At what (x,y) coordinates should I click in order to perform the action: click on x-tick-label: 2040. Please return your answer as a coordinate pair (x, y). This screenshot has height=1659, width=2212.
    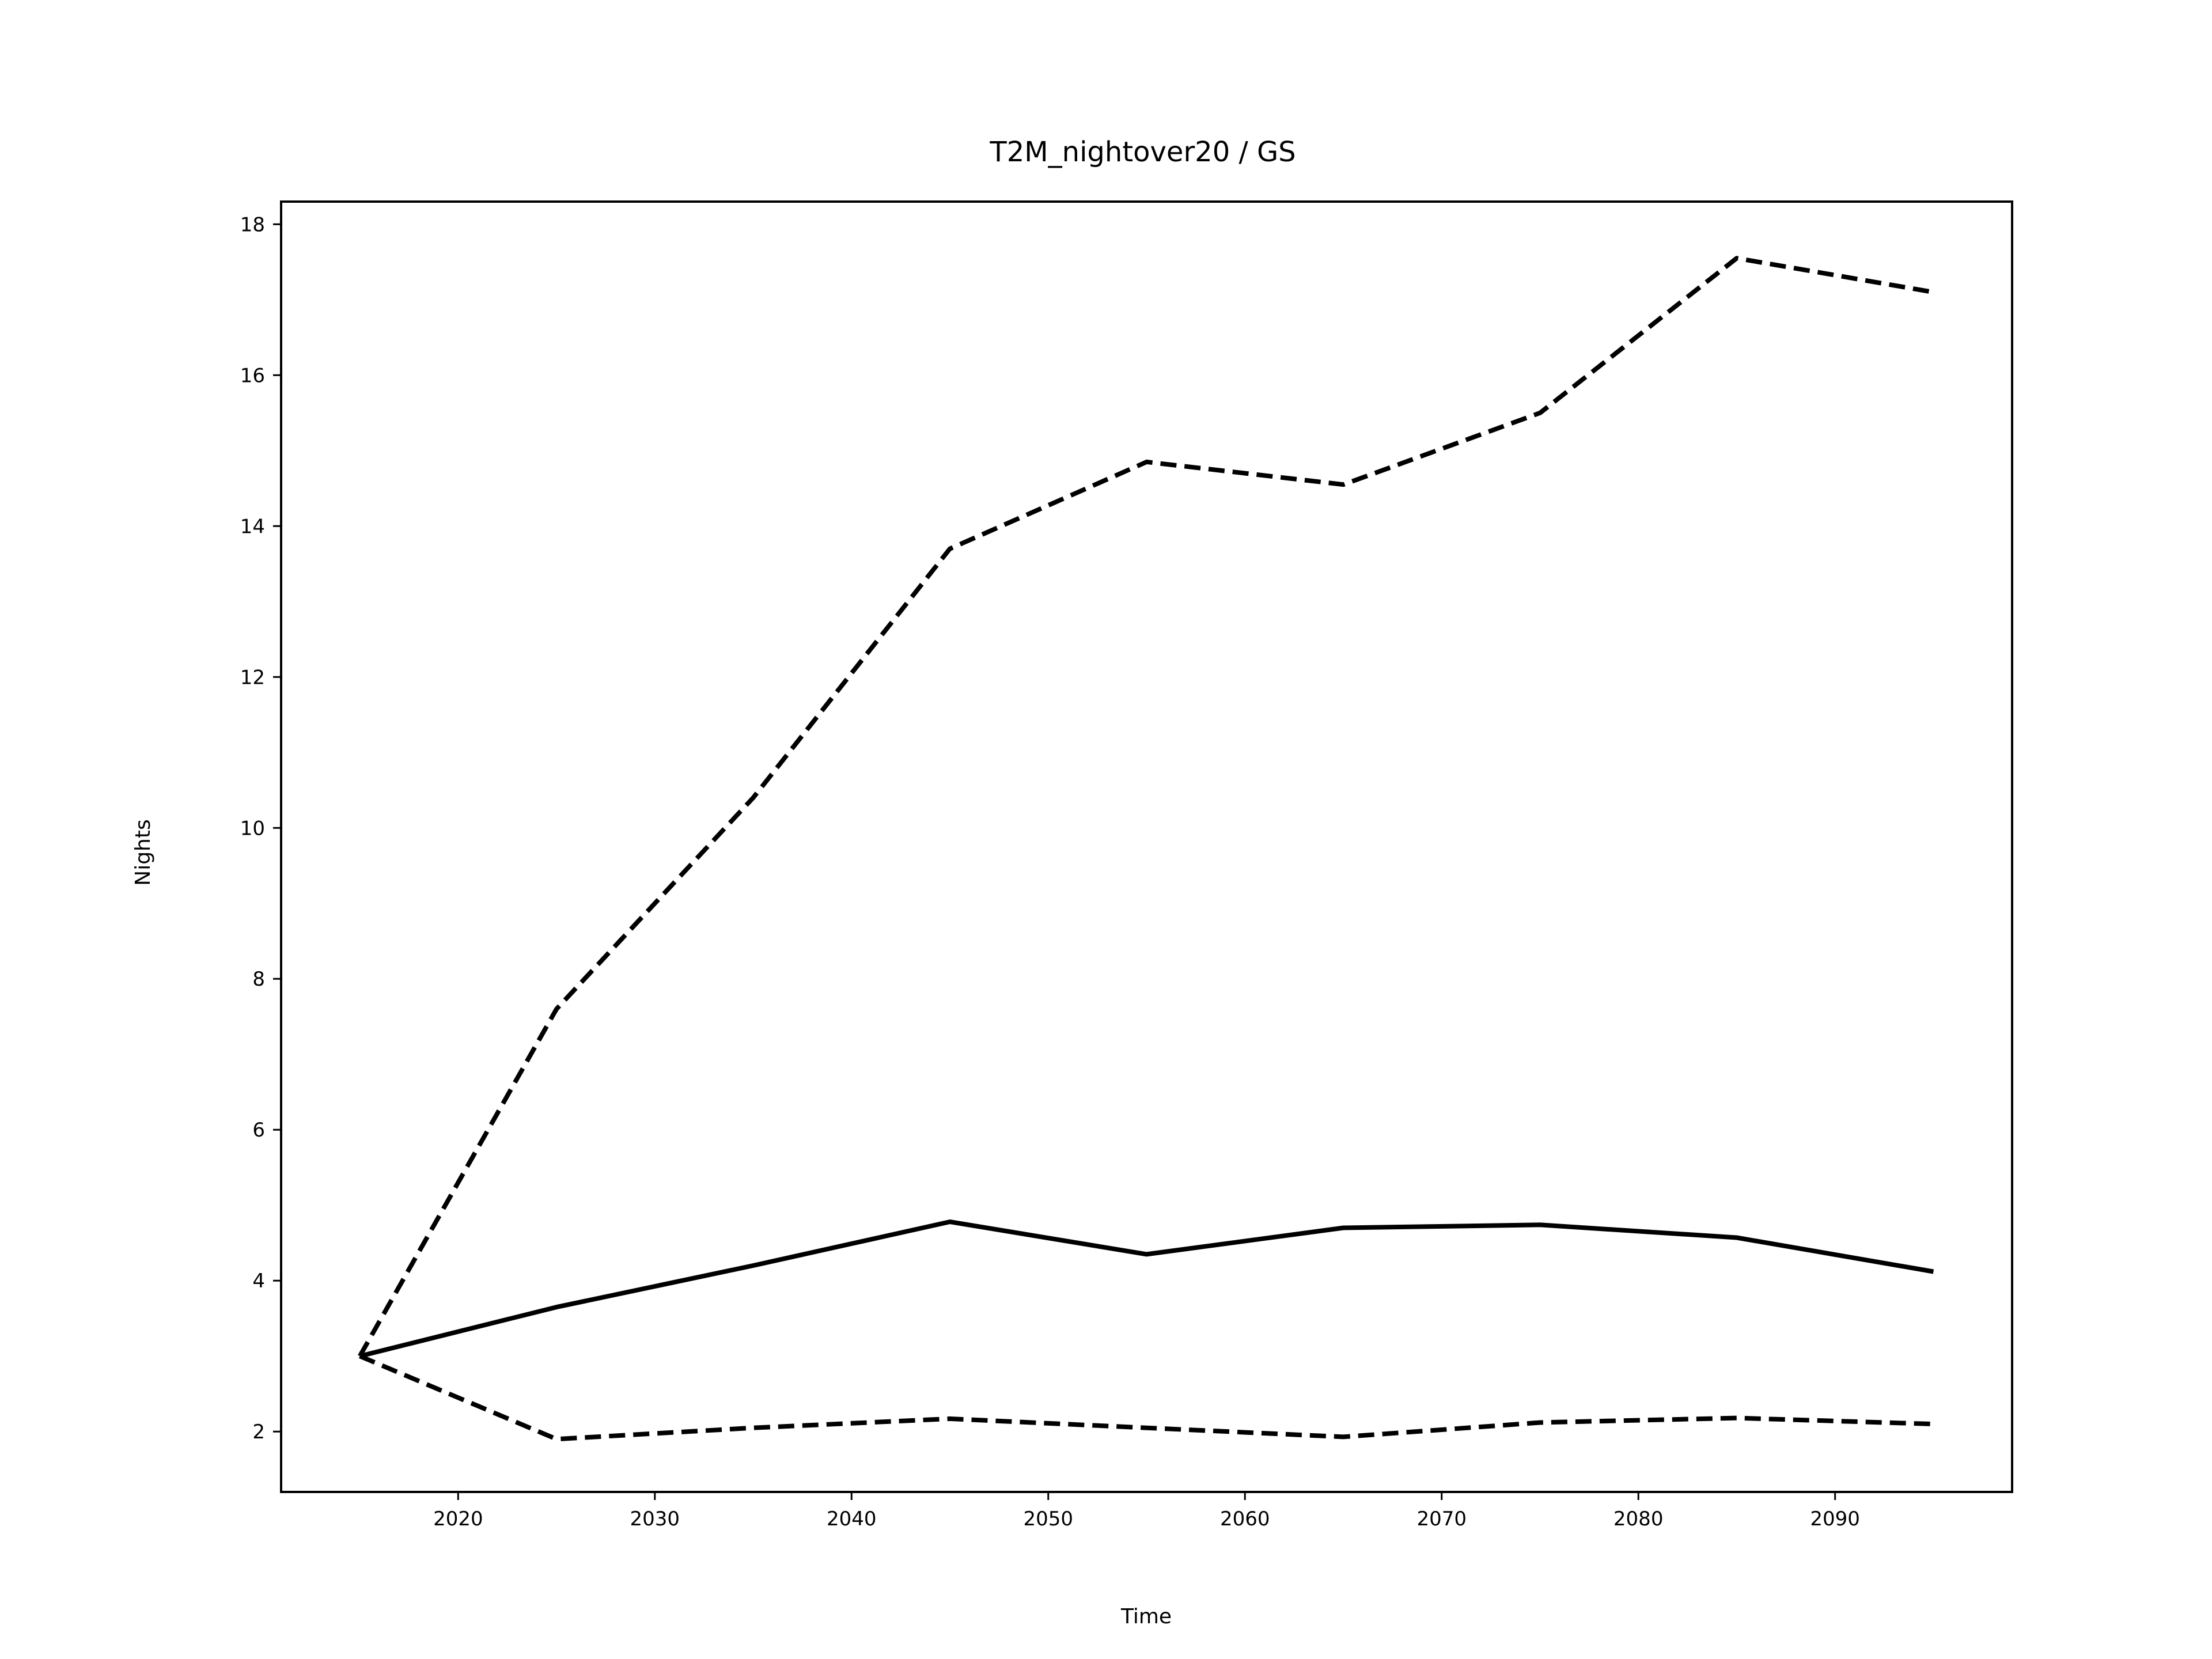
    Looking at the image, I should click on (852, 1519).